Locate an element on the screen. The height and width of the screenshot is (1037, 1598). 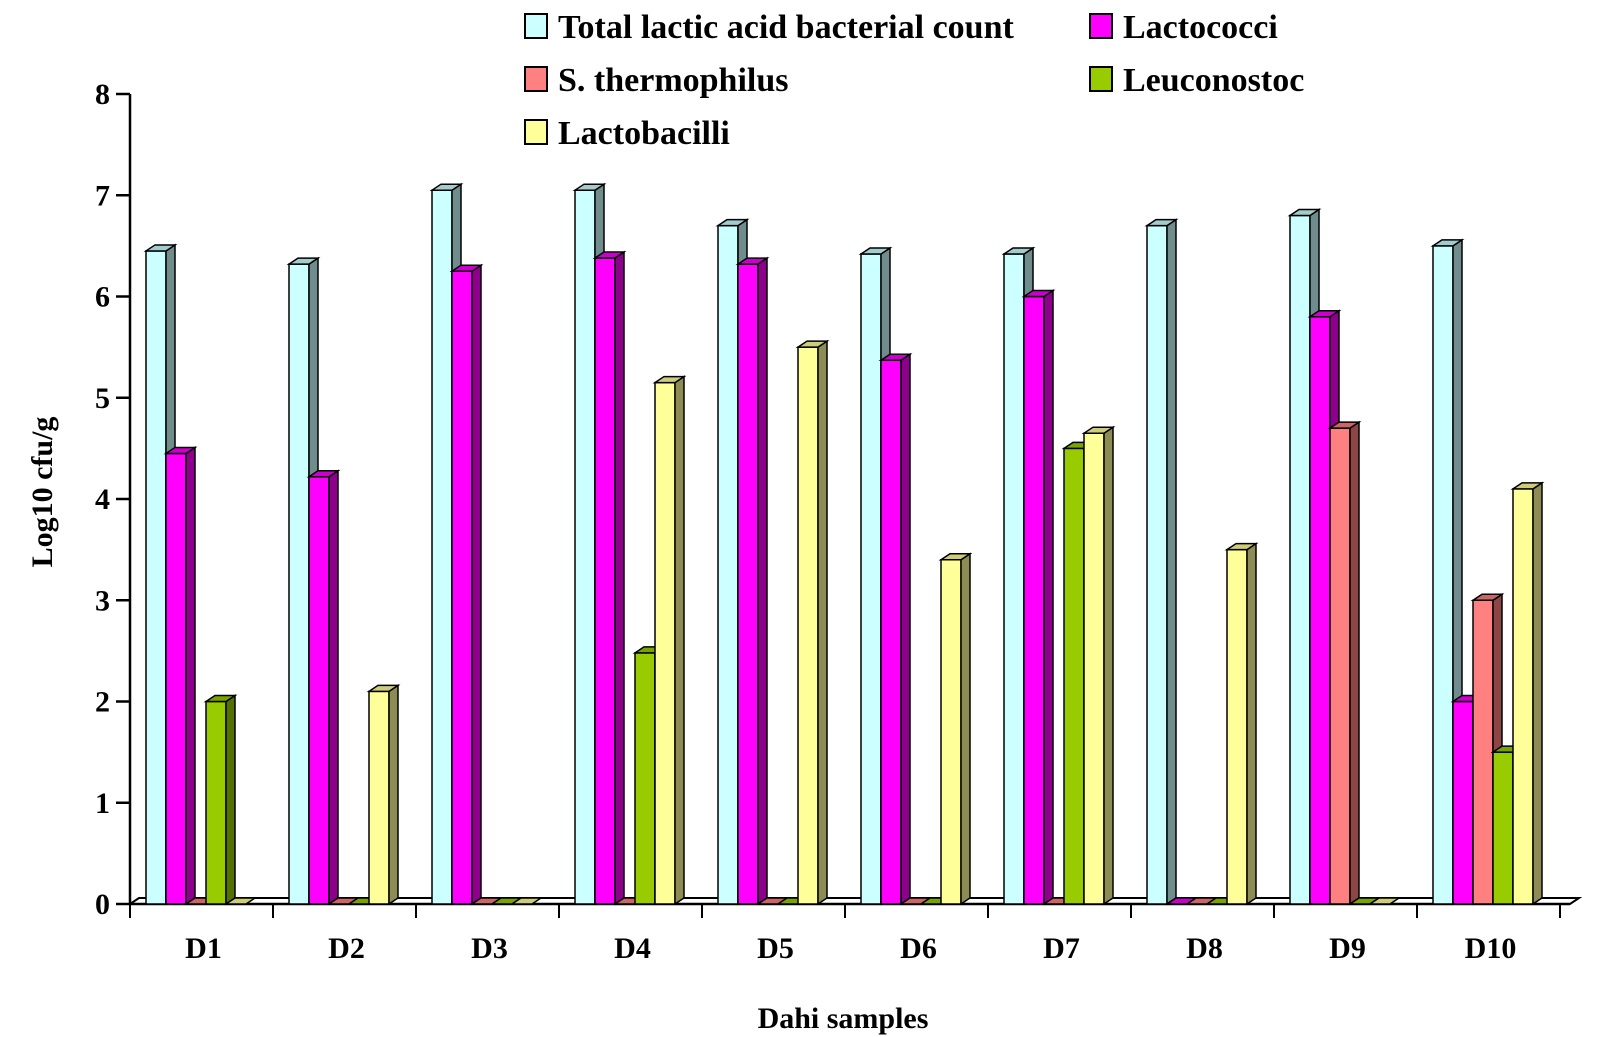
legend-item: Lactobacilli is located at coordinates (627, 133).